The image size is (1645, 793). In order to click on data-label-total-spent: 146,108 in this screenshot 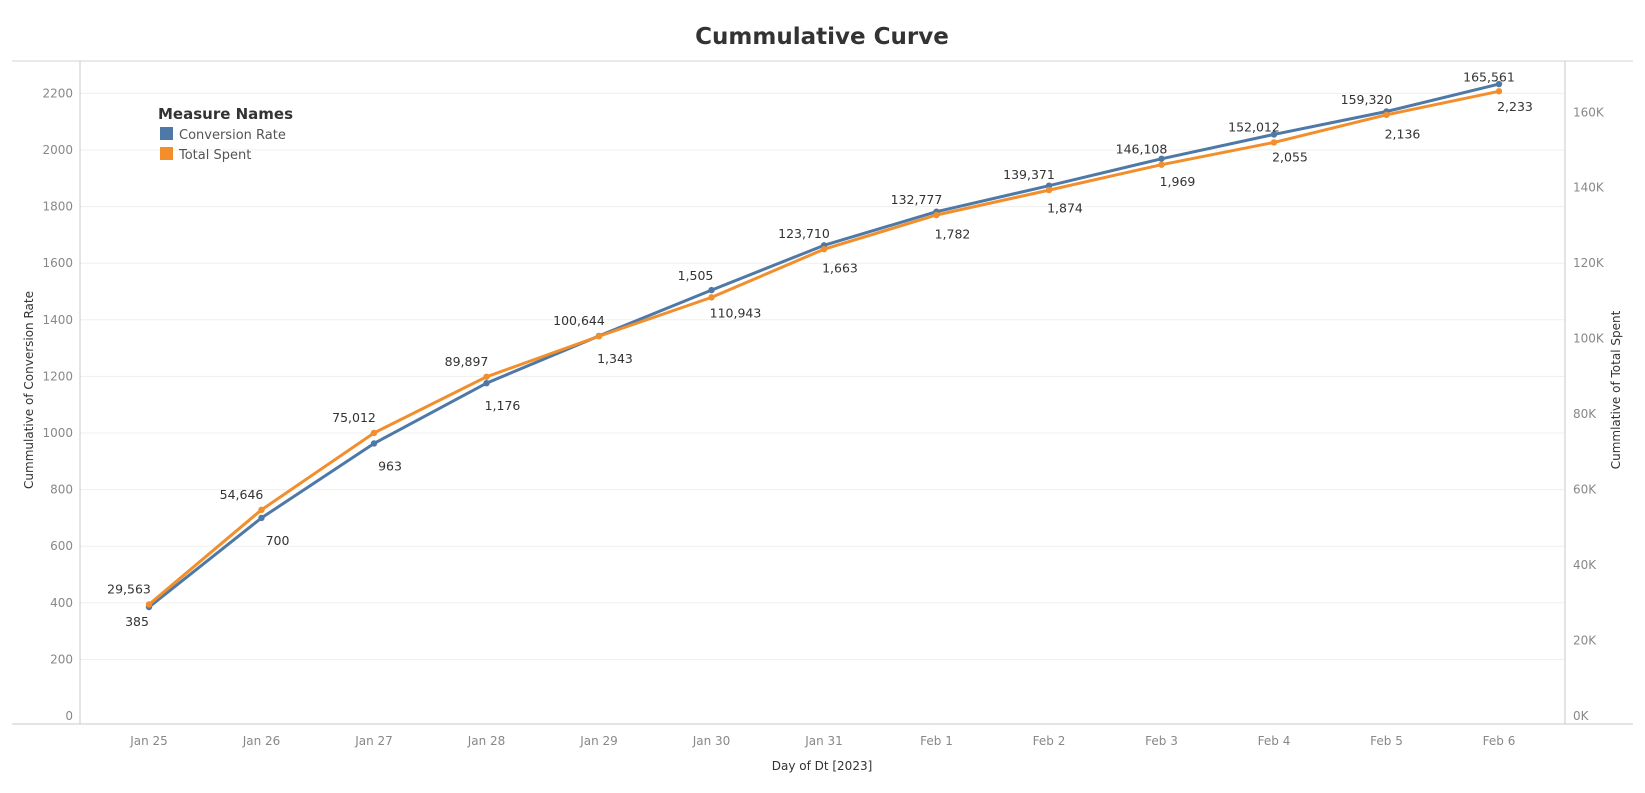, I will do `click(1142, 149)`.